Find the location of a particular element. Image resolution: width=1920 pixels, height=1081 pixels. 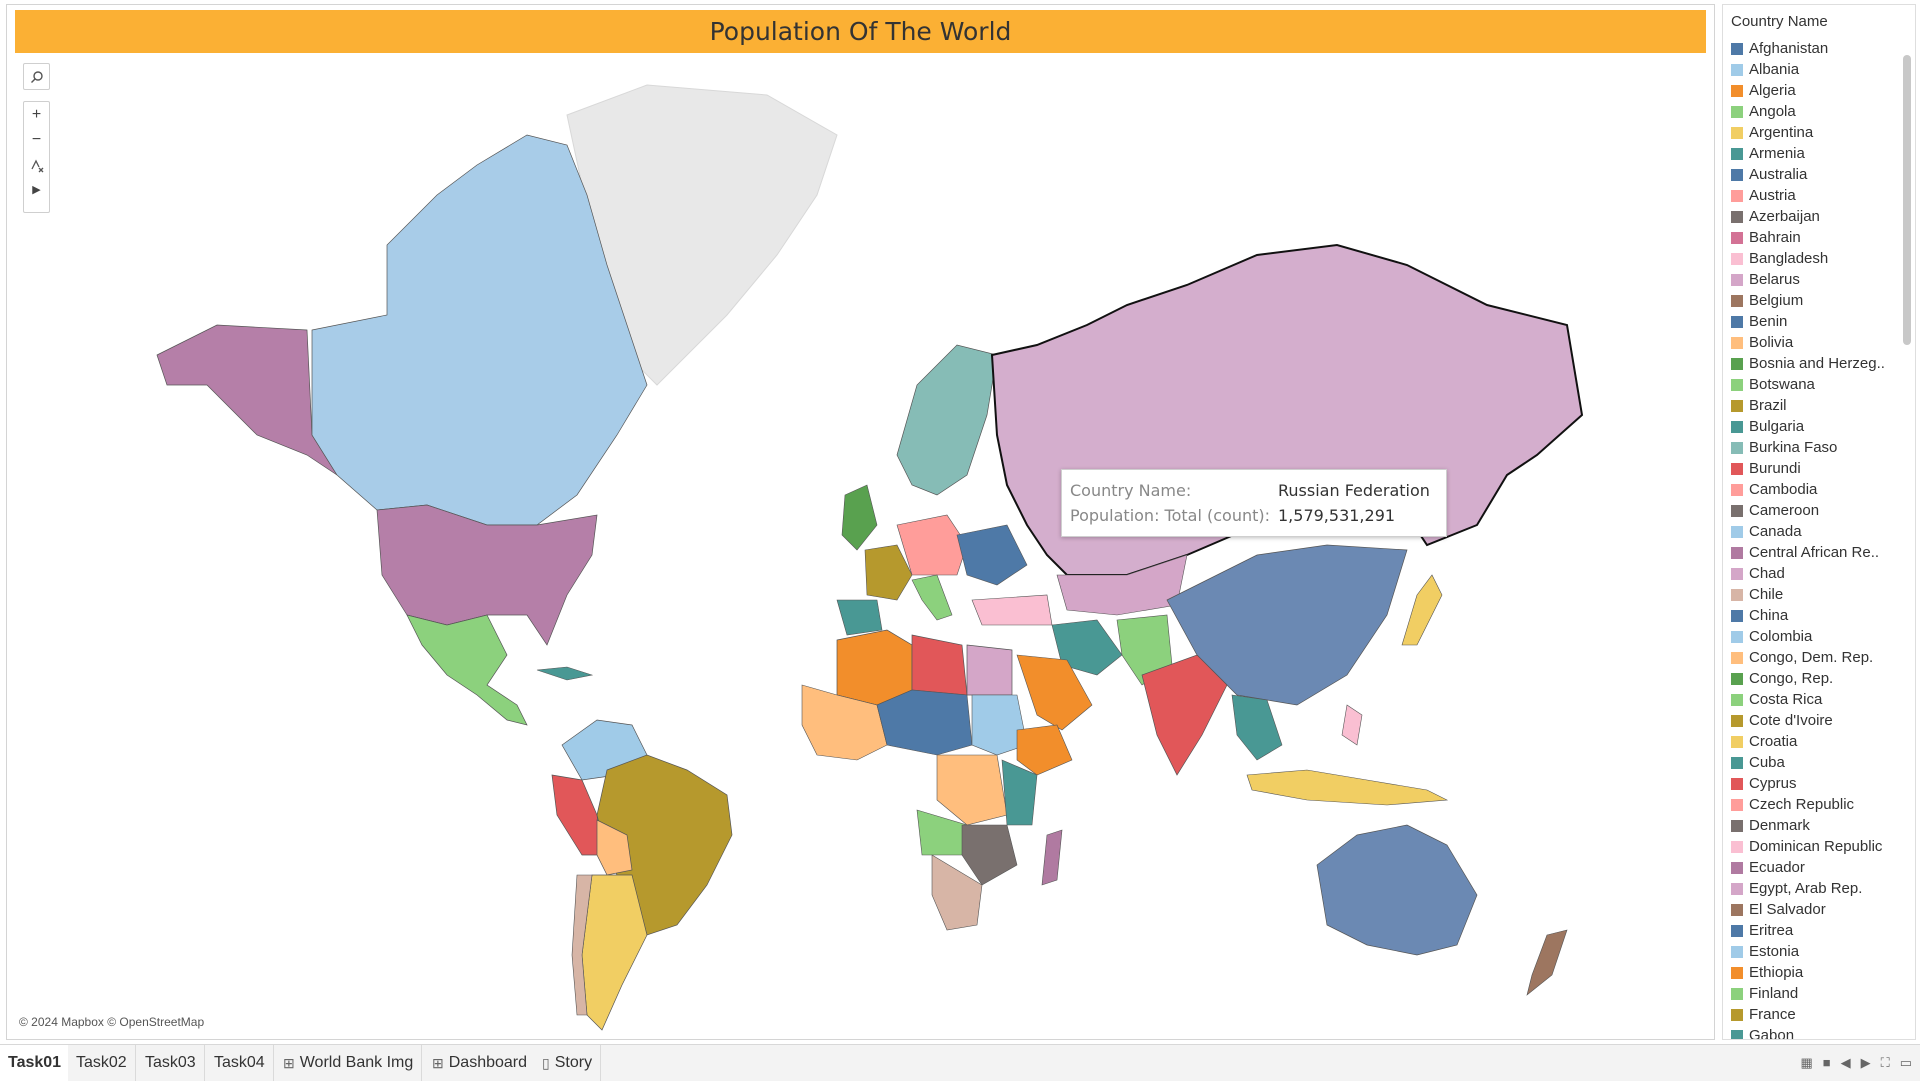

legend-item: Bolivia is located at coordinates (1812, 342).